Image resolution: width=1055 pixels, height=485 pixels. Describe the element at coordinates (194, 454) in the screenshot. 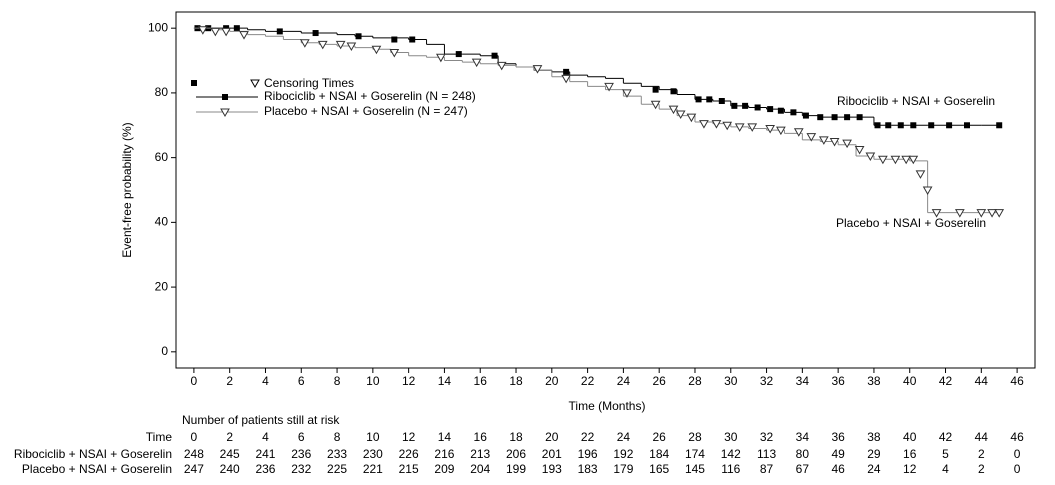

I see `risk-count: 248` at that location.